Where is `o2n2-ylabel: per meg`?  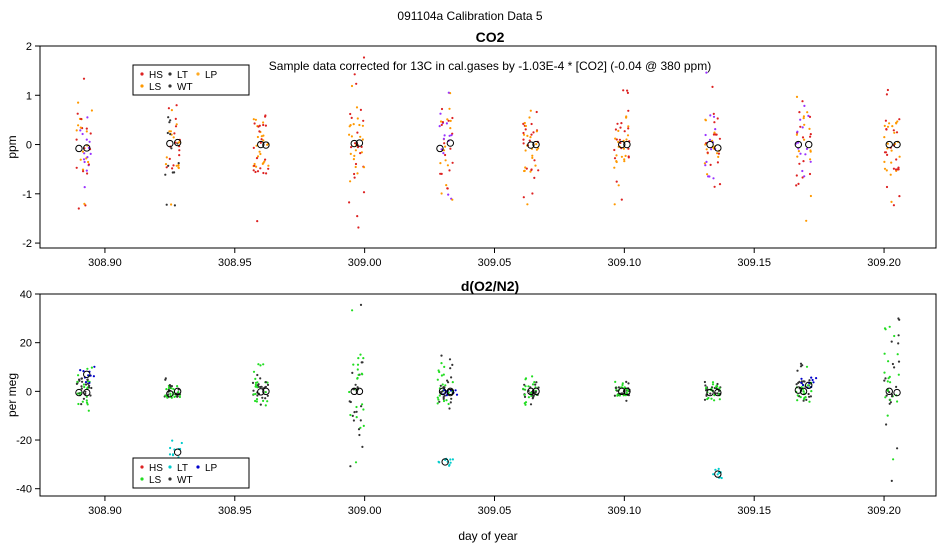
o2n2-ylabel: per meg is located at coordinates (12, 395).